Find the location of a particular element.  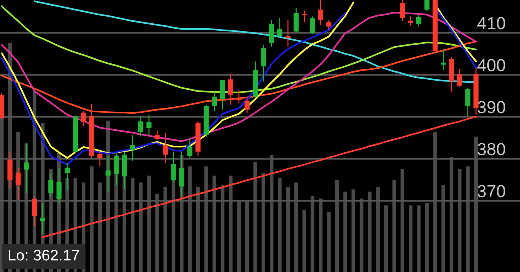

y-tick-label: 400 is located at coordinates (492, 65).